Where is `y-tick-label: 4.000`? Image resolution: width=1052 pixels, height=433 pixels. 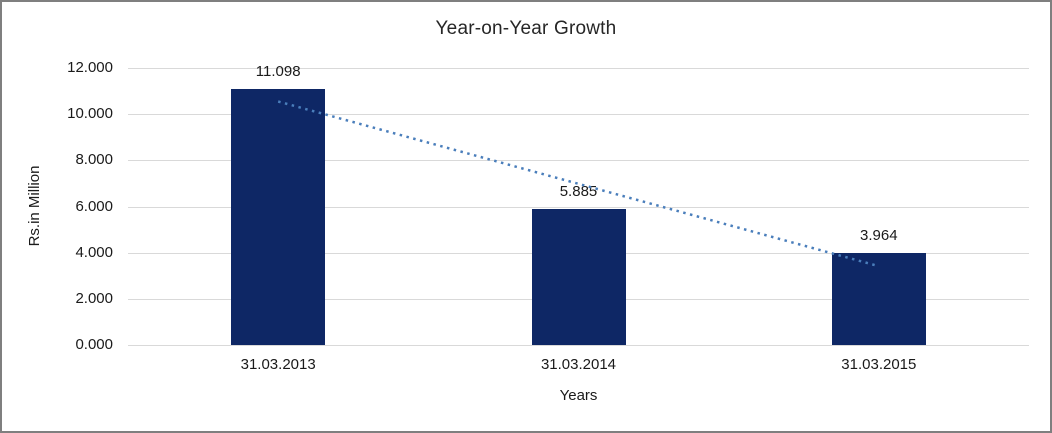 y-tick-label: 4.000 is located at coordinates (94, 252).